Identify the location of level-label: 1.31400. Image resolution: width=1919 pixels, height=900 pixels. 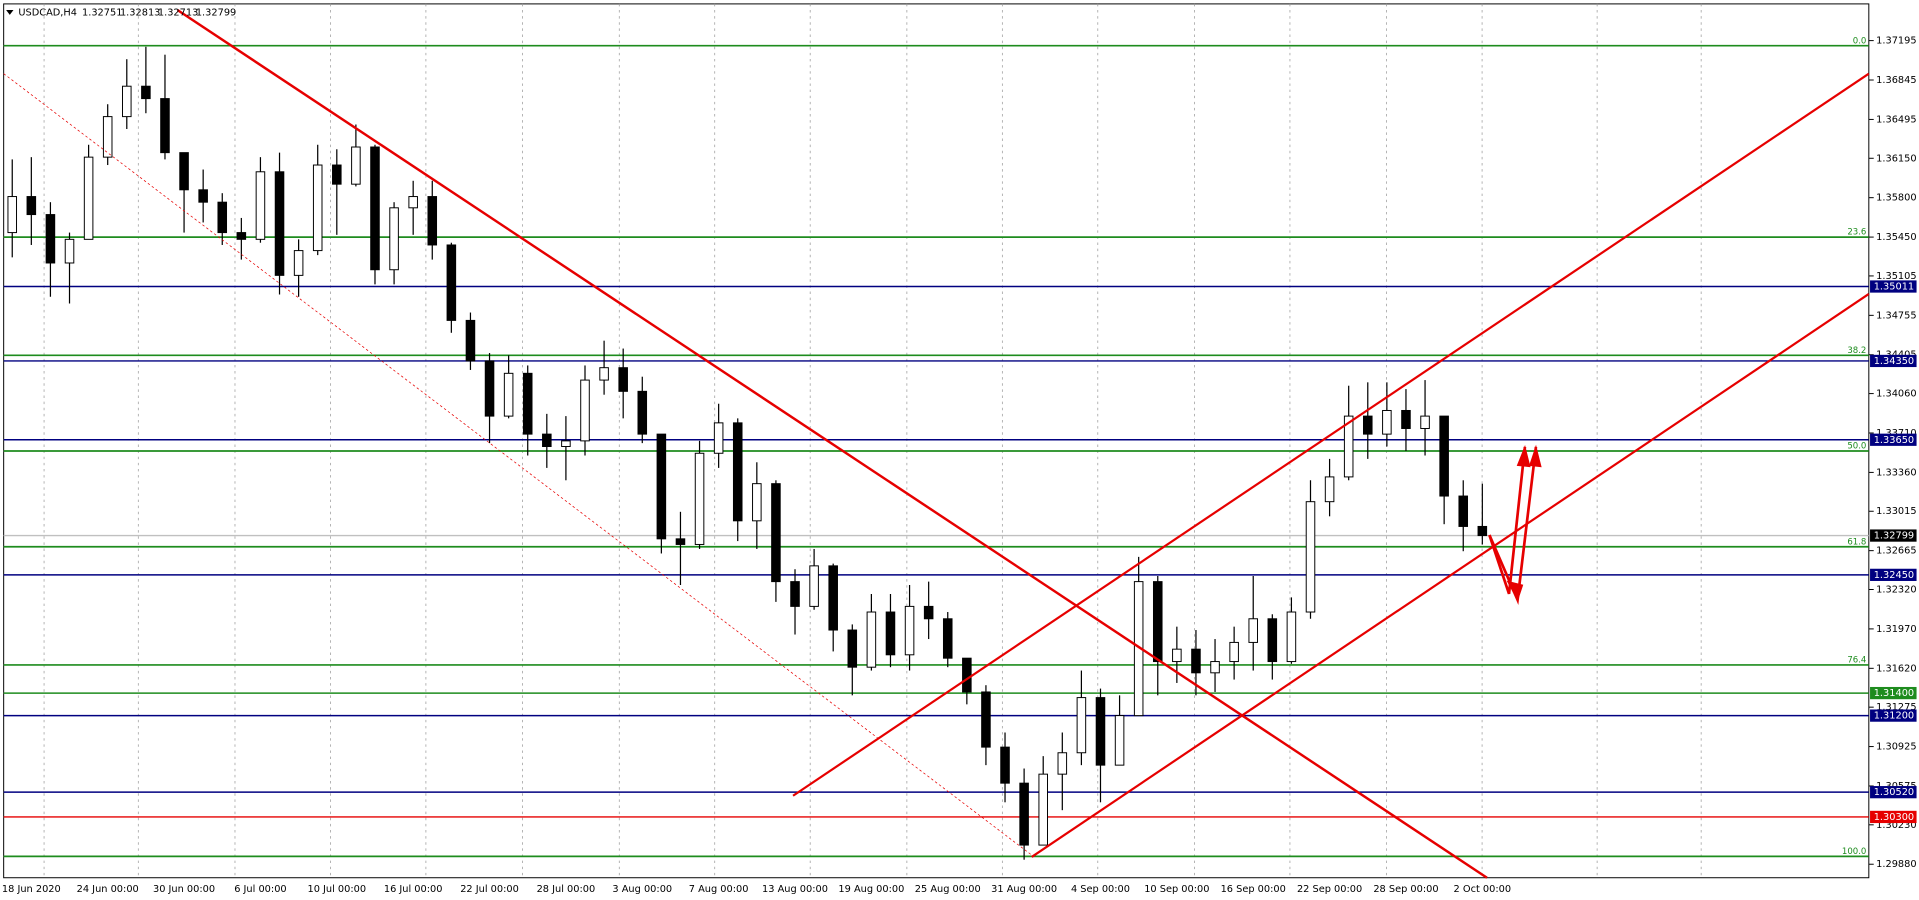
(1894, 693).